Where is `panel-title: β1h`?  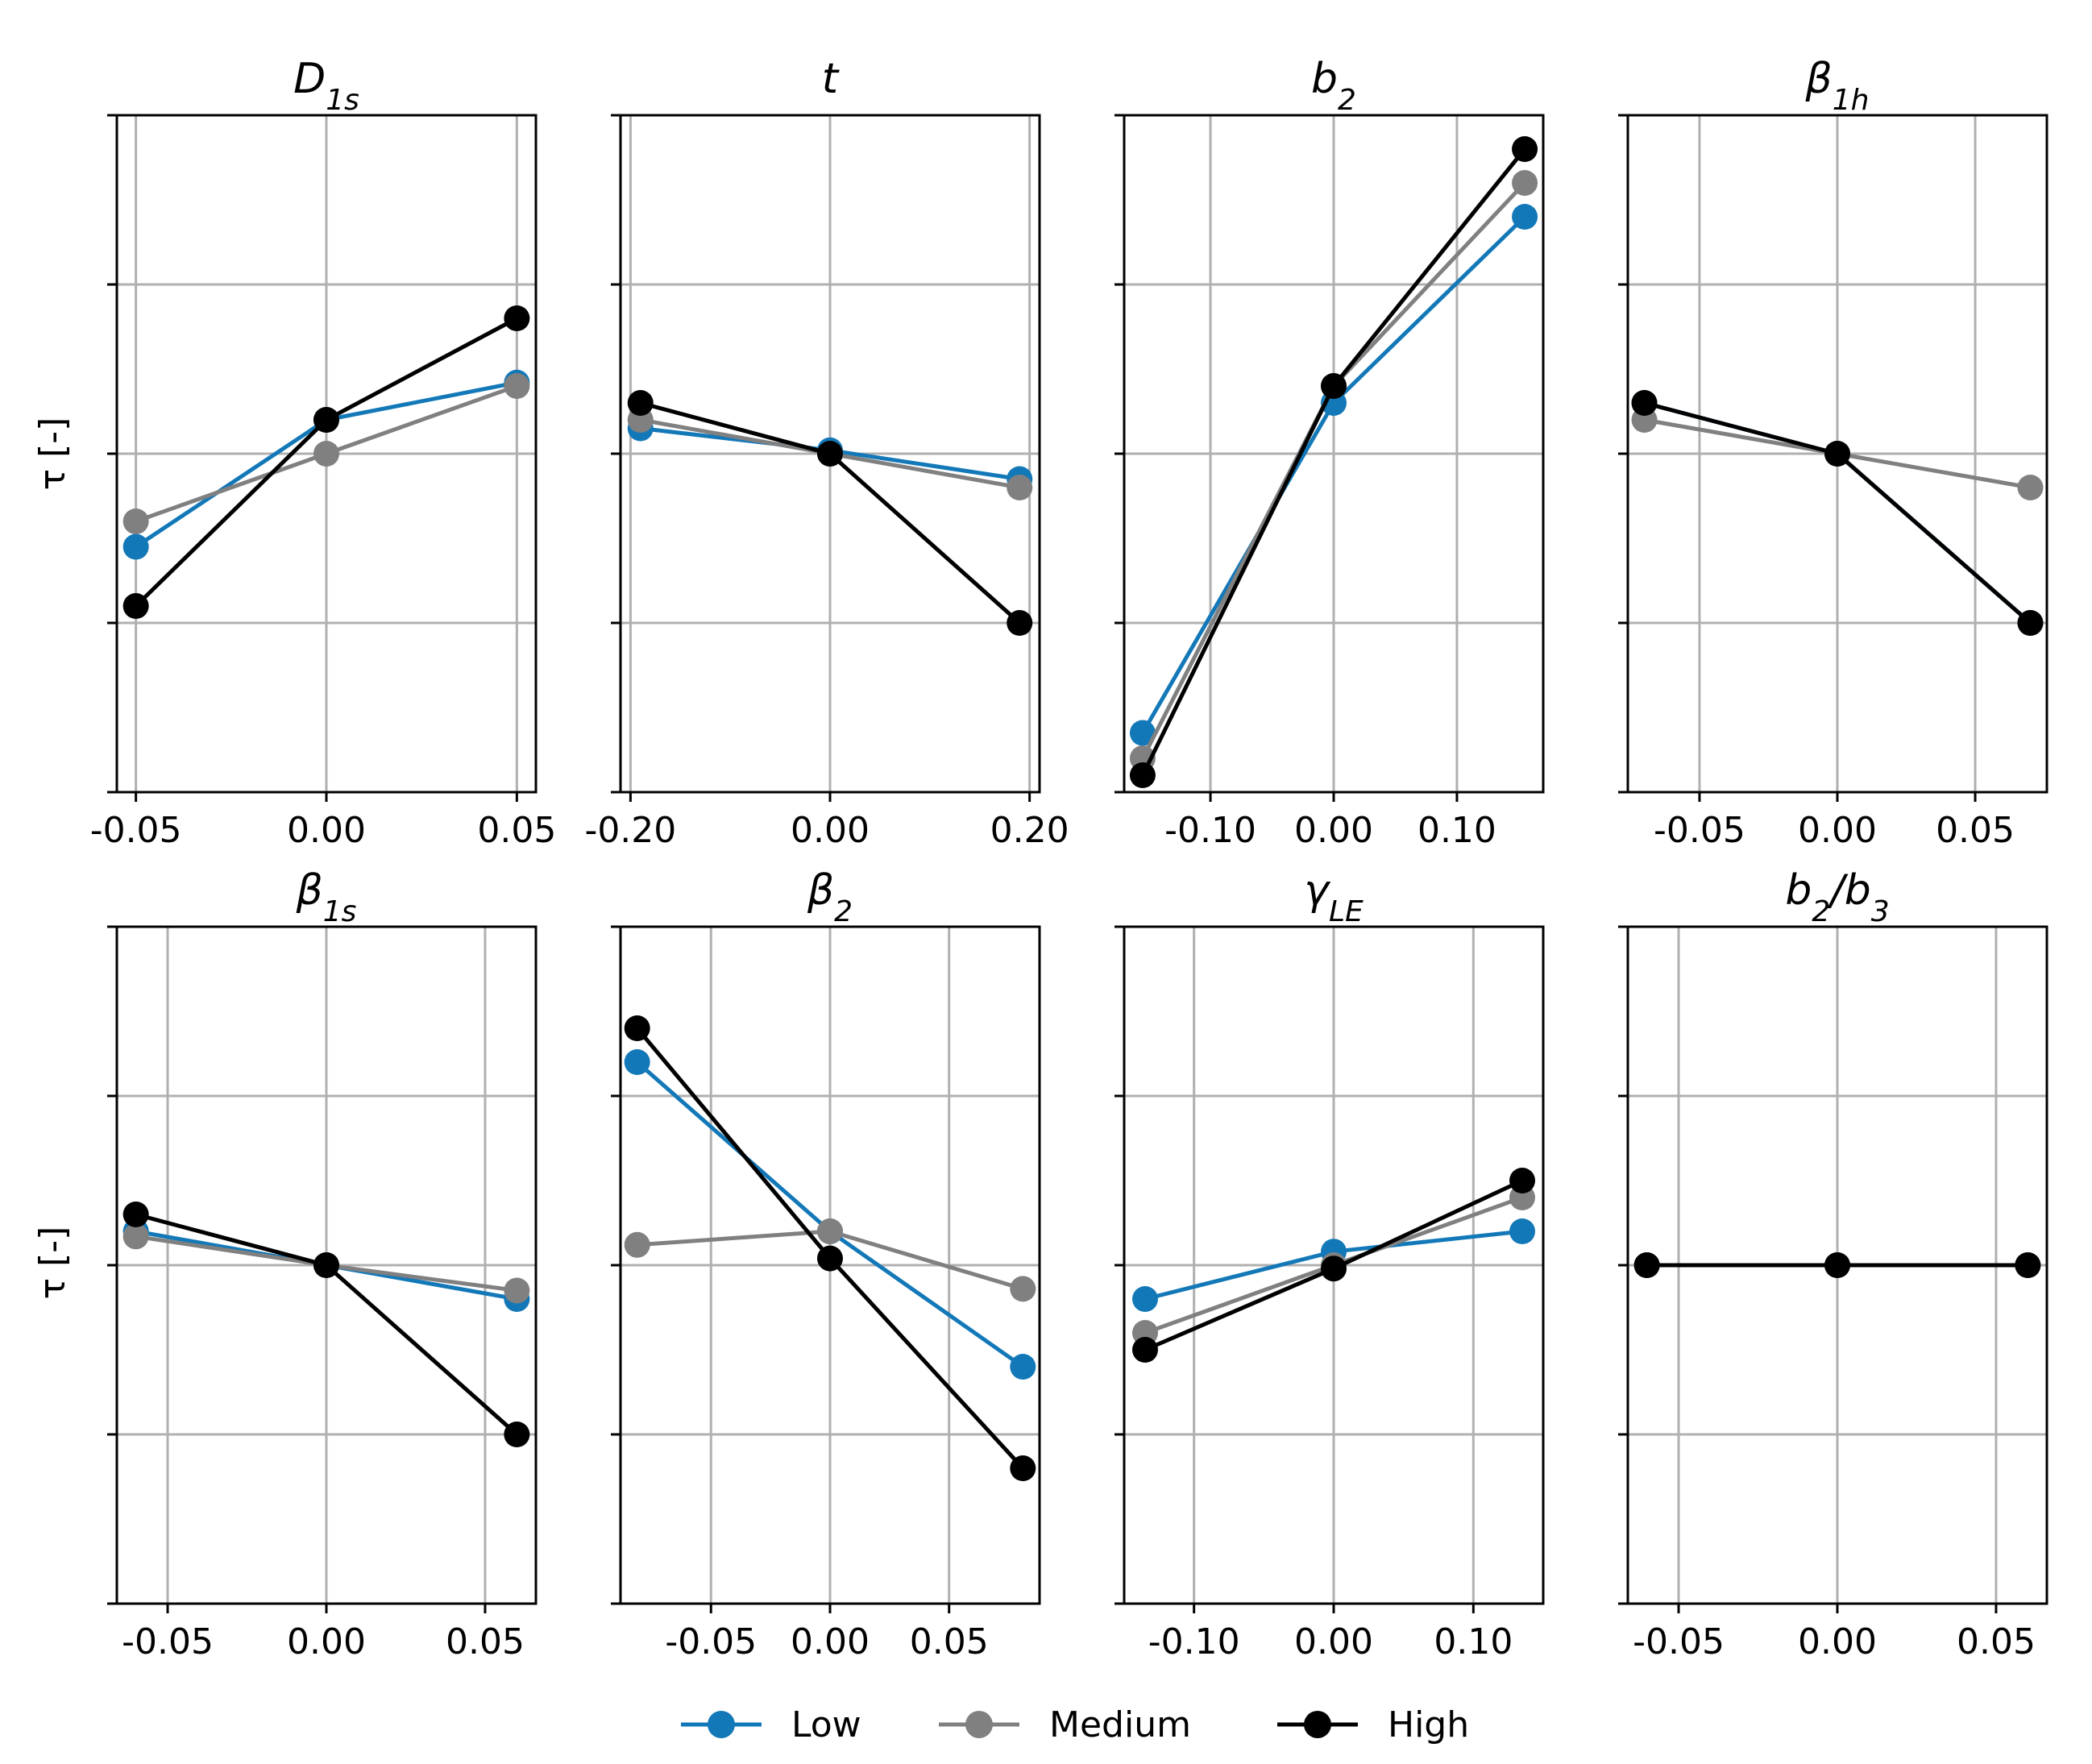
panel-title: β1h is located at coordinates (1837, 86).